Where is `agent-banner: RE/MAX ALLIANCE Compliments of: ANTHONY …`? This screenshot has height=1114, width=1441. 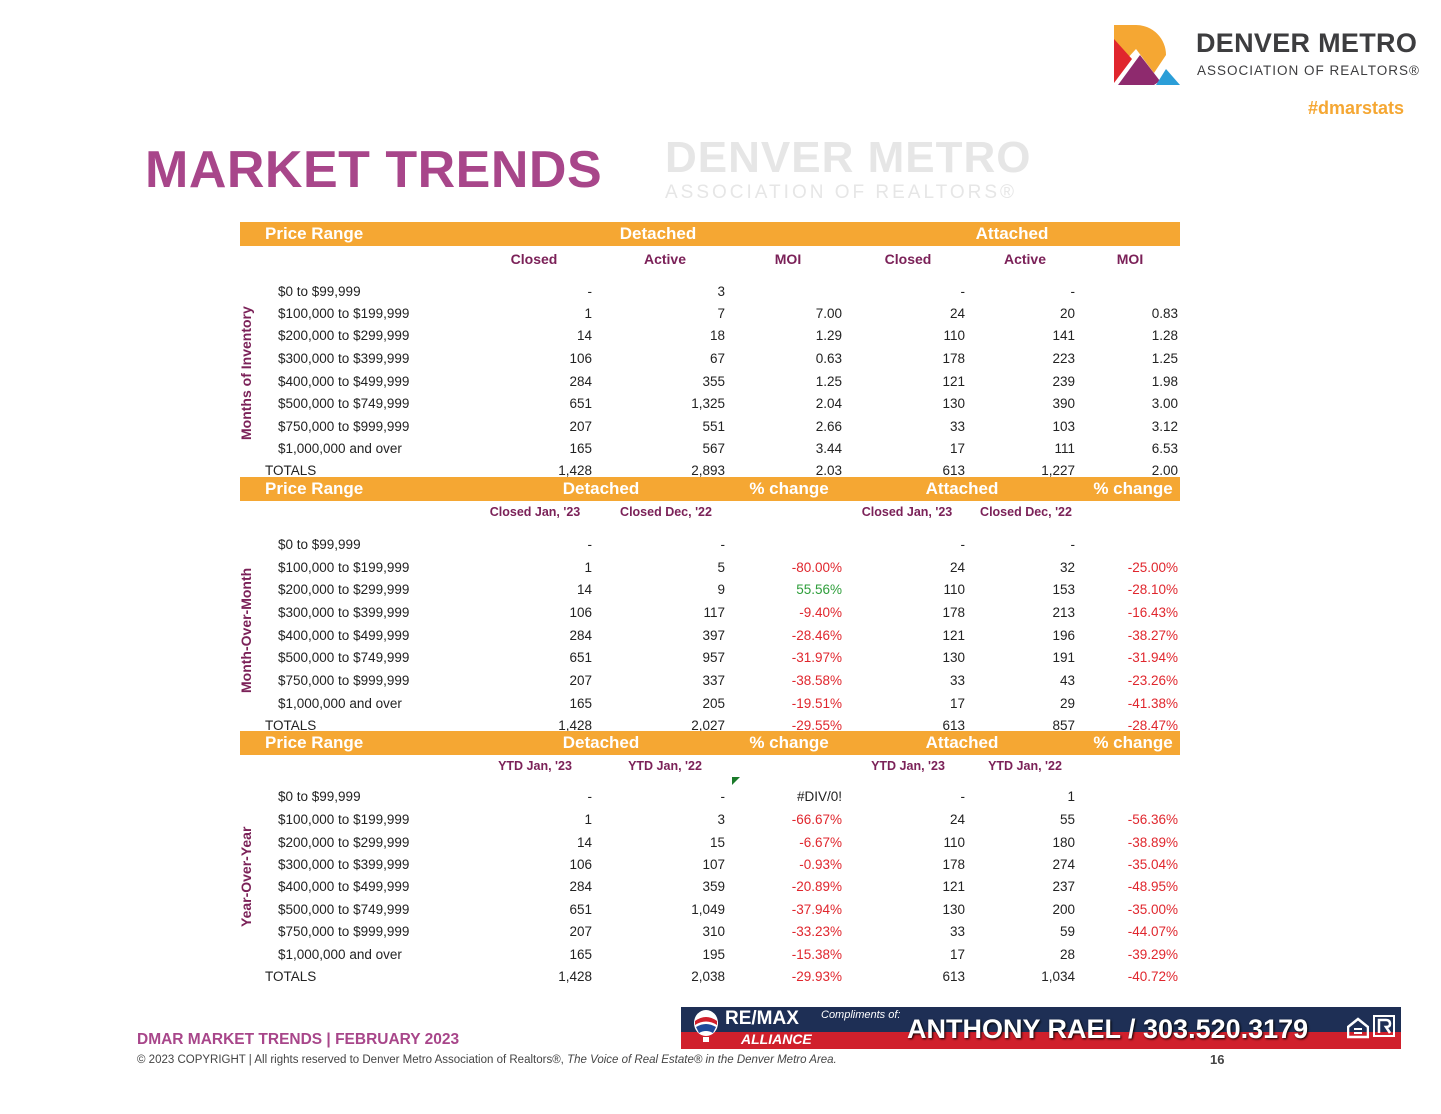 agent-banner: RE/MAX ALLIANCE Compliments of: ANTHONY … is located at coordinates (1041, 1028).